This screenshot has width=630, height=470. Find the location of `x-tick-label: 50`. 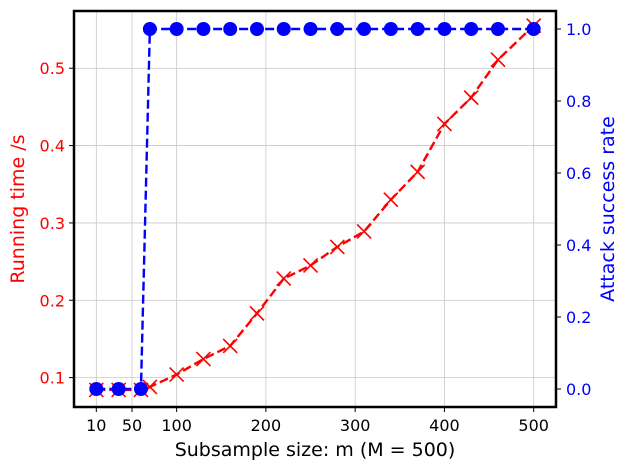

x-tick-label: 50 is located at coordinates (132, 425).